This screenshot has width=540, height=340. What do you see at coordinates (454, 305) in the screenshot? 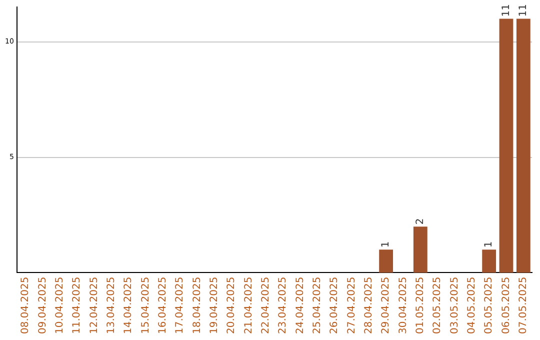
I see `x-tick-label: 03.05.2025` at bounding box center [454, 305].